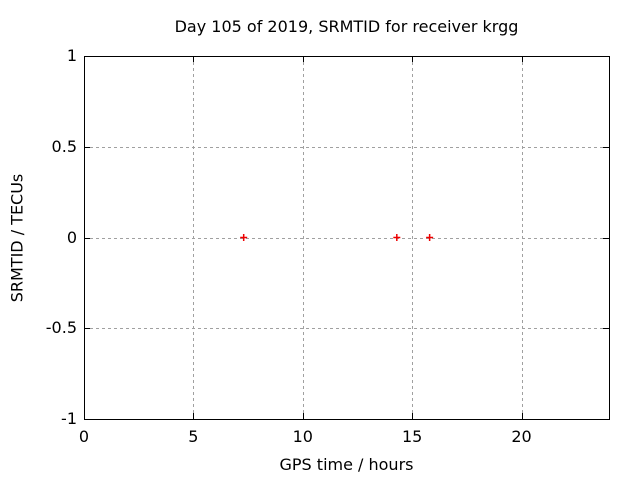  What do you see at coordinates (521, 436) in the screenshot?
I see `x-tick-label: 20` at bounding box center [521, 436].